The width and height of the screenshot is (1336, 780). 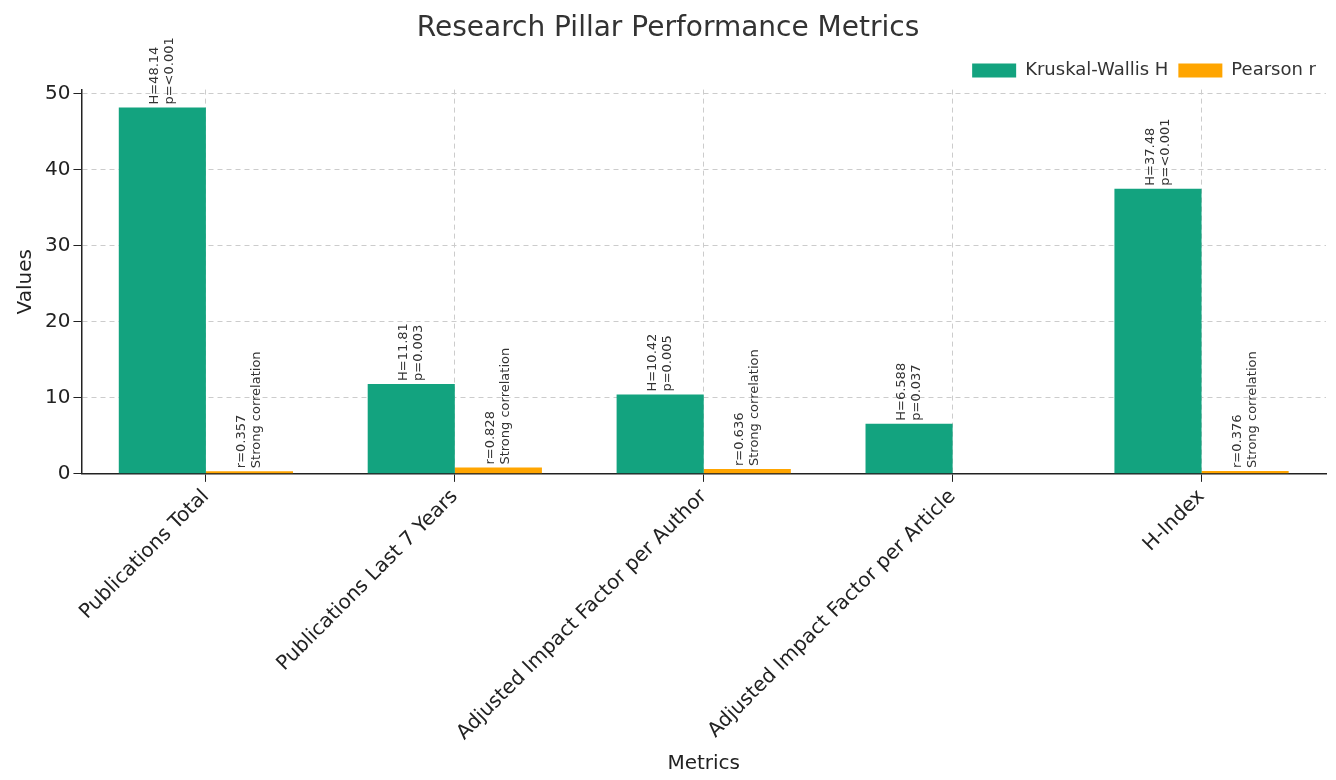 What do you see at coordinates (248, 410) in the screenshot?
I see `data-label: r=0.357 Strong correlation` at bounding box center [248, 410].